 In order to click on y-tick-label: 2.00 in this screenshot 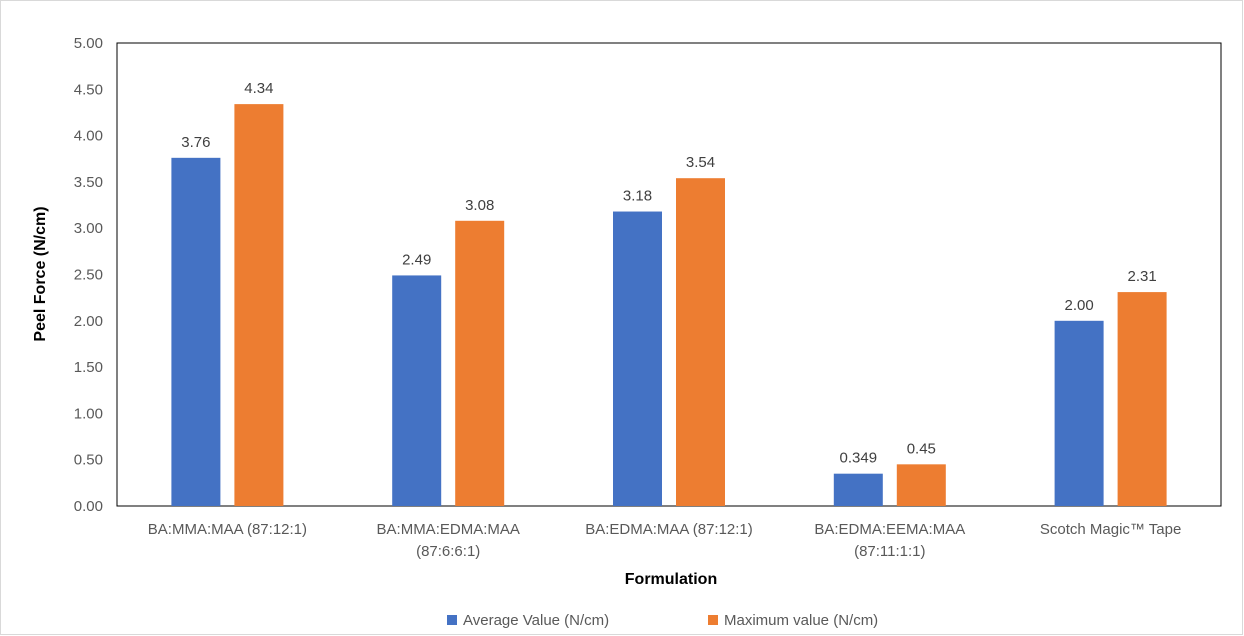, I will do `click(88, 321)`.